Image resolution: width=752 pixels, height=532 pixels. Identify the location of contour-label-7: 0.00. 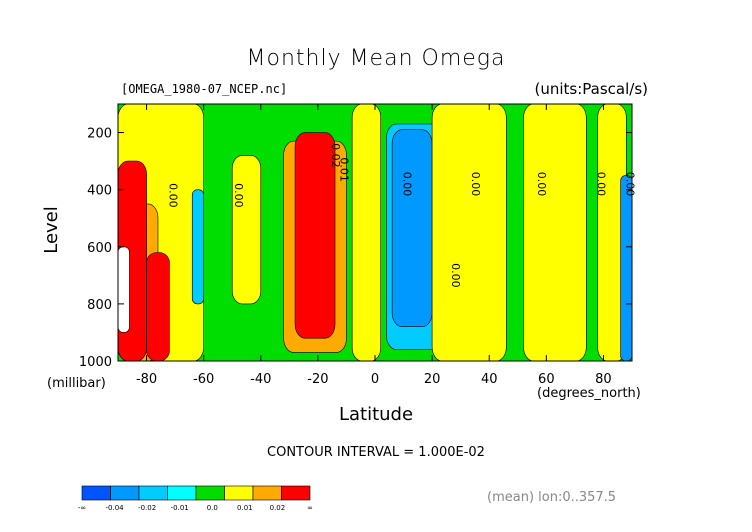
(601, 184).